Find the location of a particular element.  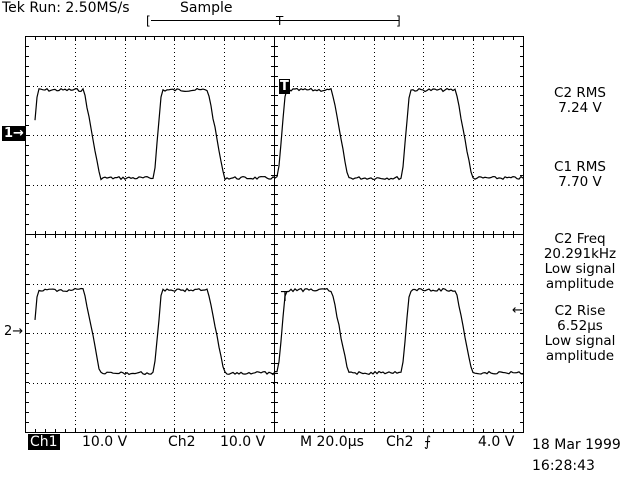

ch1-trace is located at coordinates (279, 134).